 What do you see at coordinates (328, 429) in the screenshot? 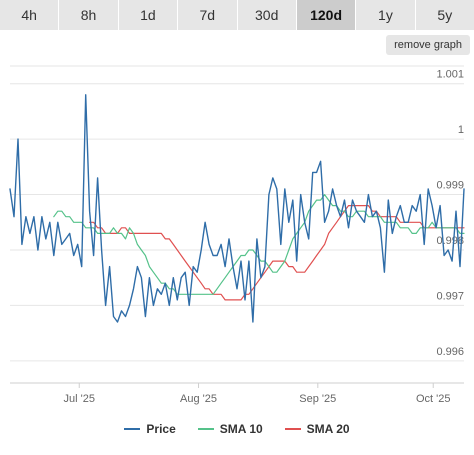
I see `legend-label: SMA 20` at bounding box center [328, 429].